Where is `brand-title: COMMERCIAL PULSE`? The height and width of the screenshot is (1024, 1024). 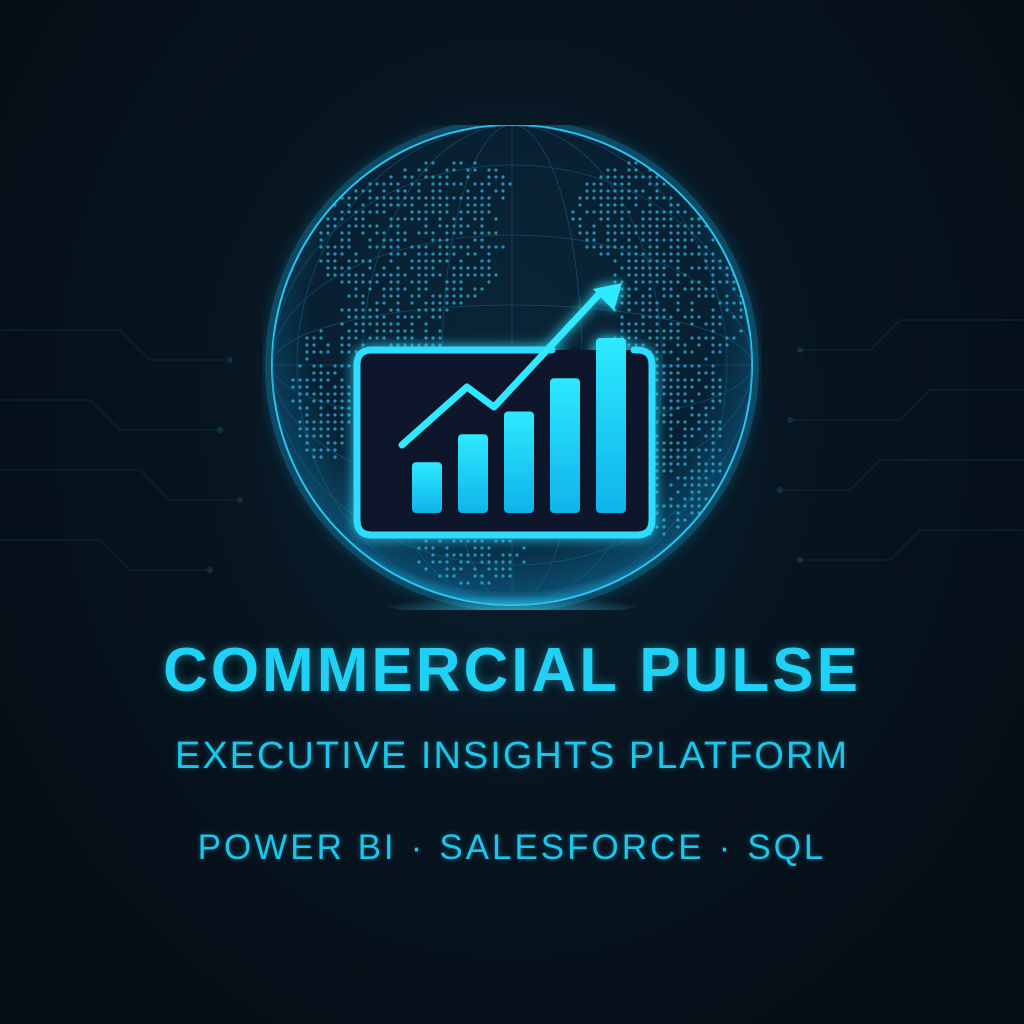 brand-title: COMMERCIAL PULSE is located at coordinates (512, 670).